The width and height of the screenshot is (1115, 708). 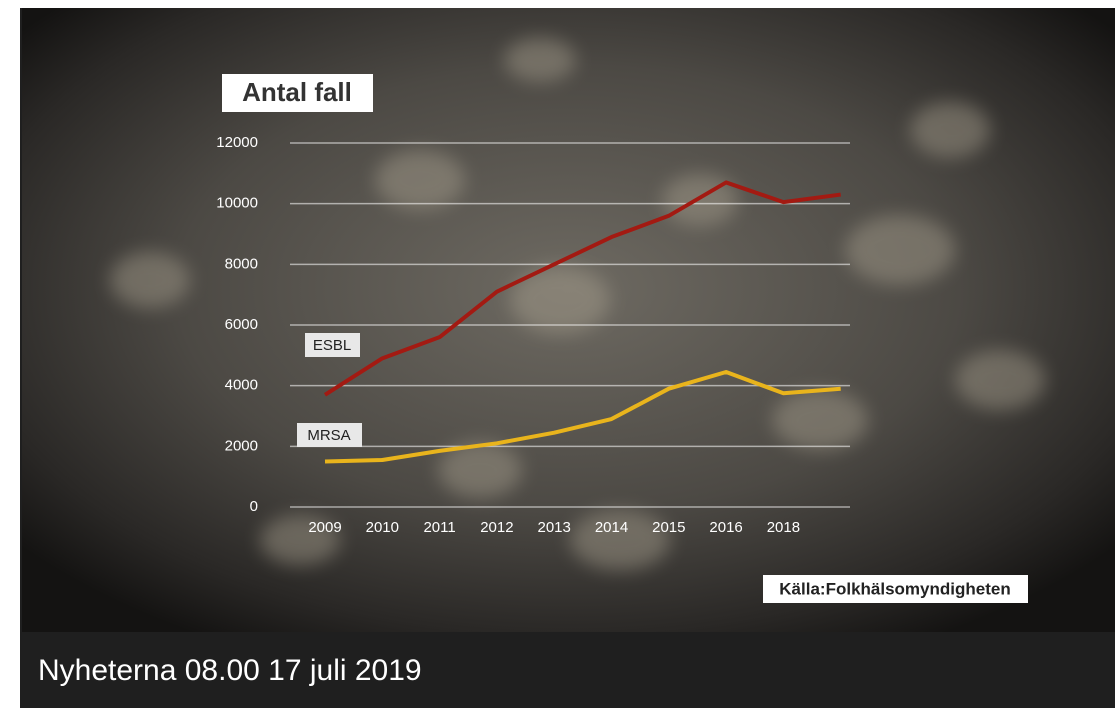 I want to click on x-tick-label: 2018, so click(x=783, y=527).